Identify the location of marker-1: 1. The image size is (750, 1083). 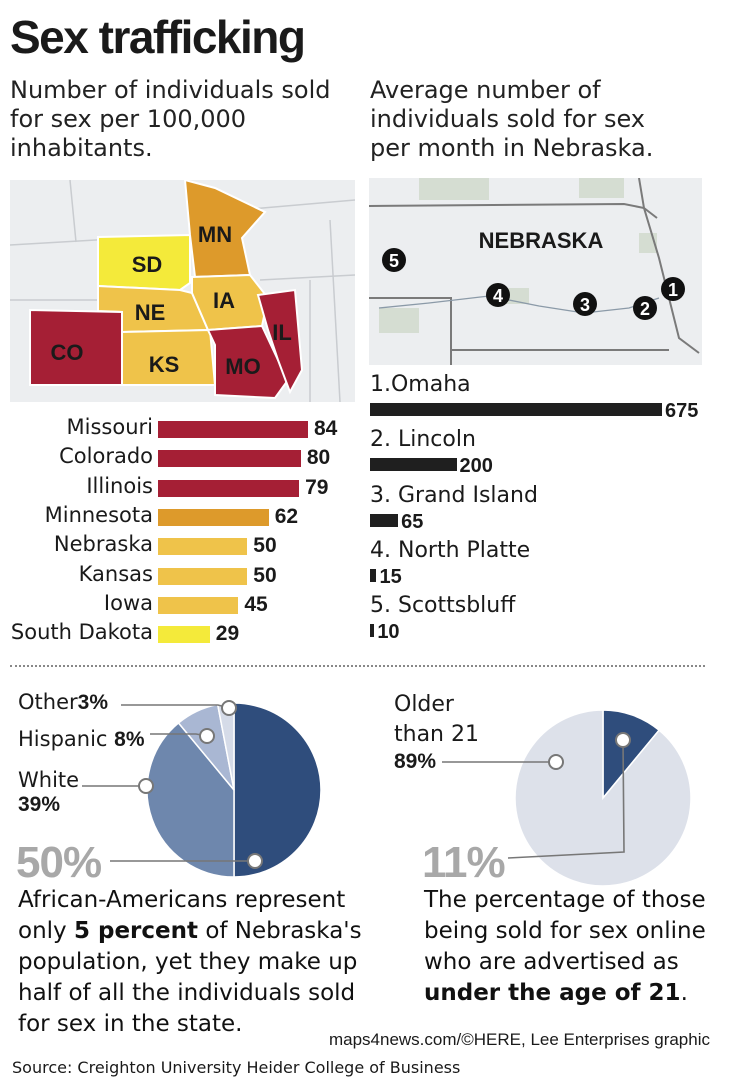
(673, 289).